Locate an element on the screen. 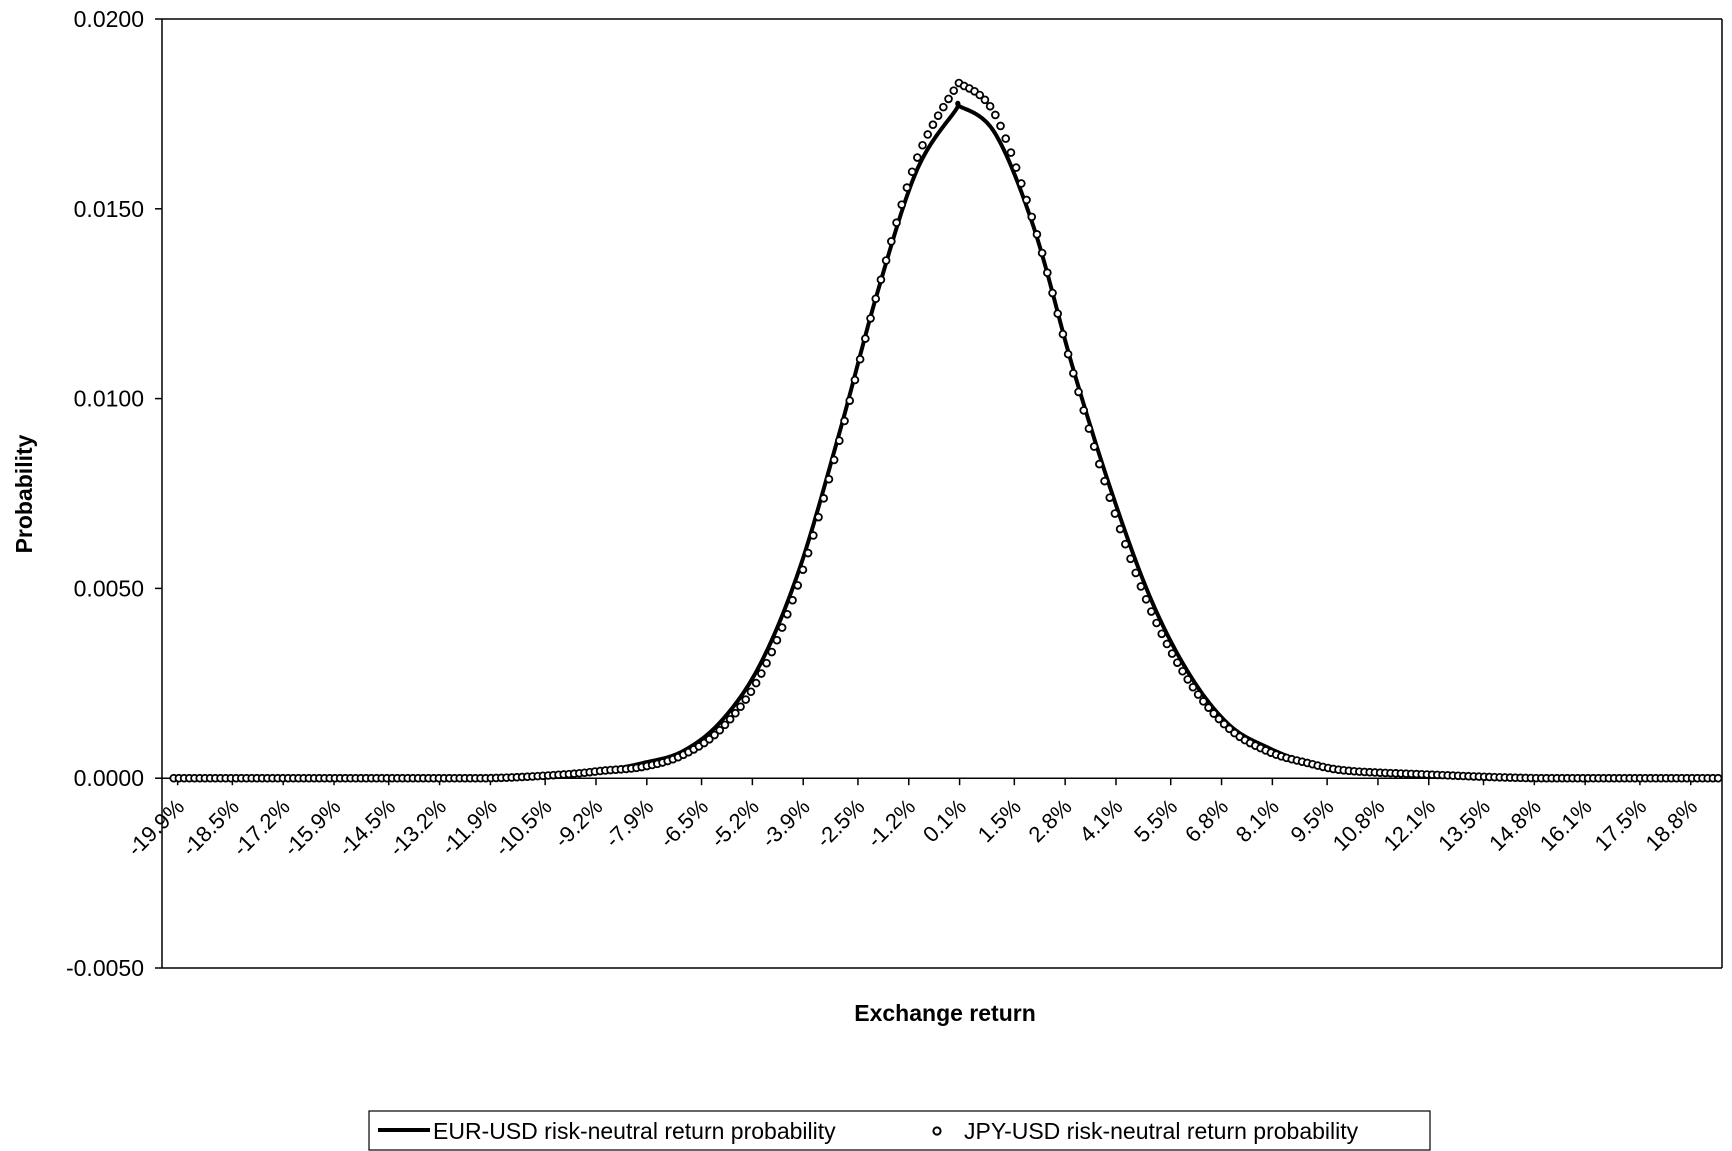  x-tick-label: -6.5% is located at coordinates (684, 823).